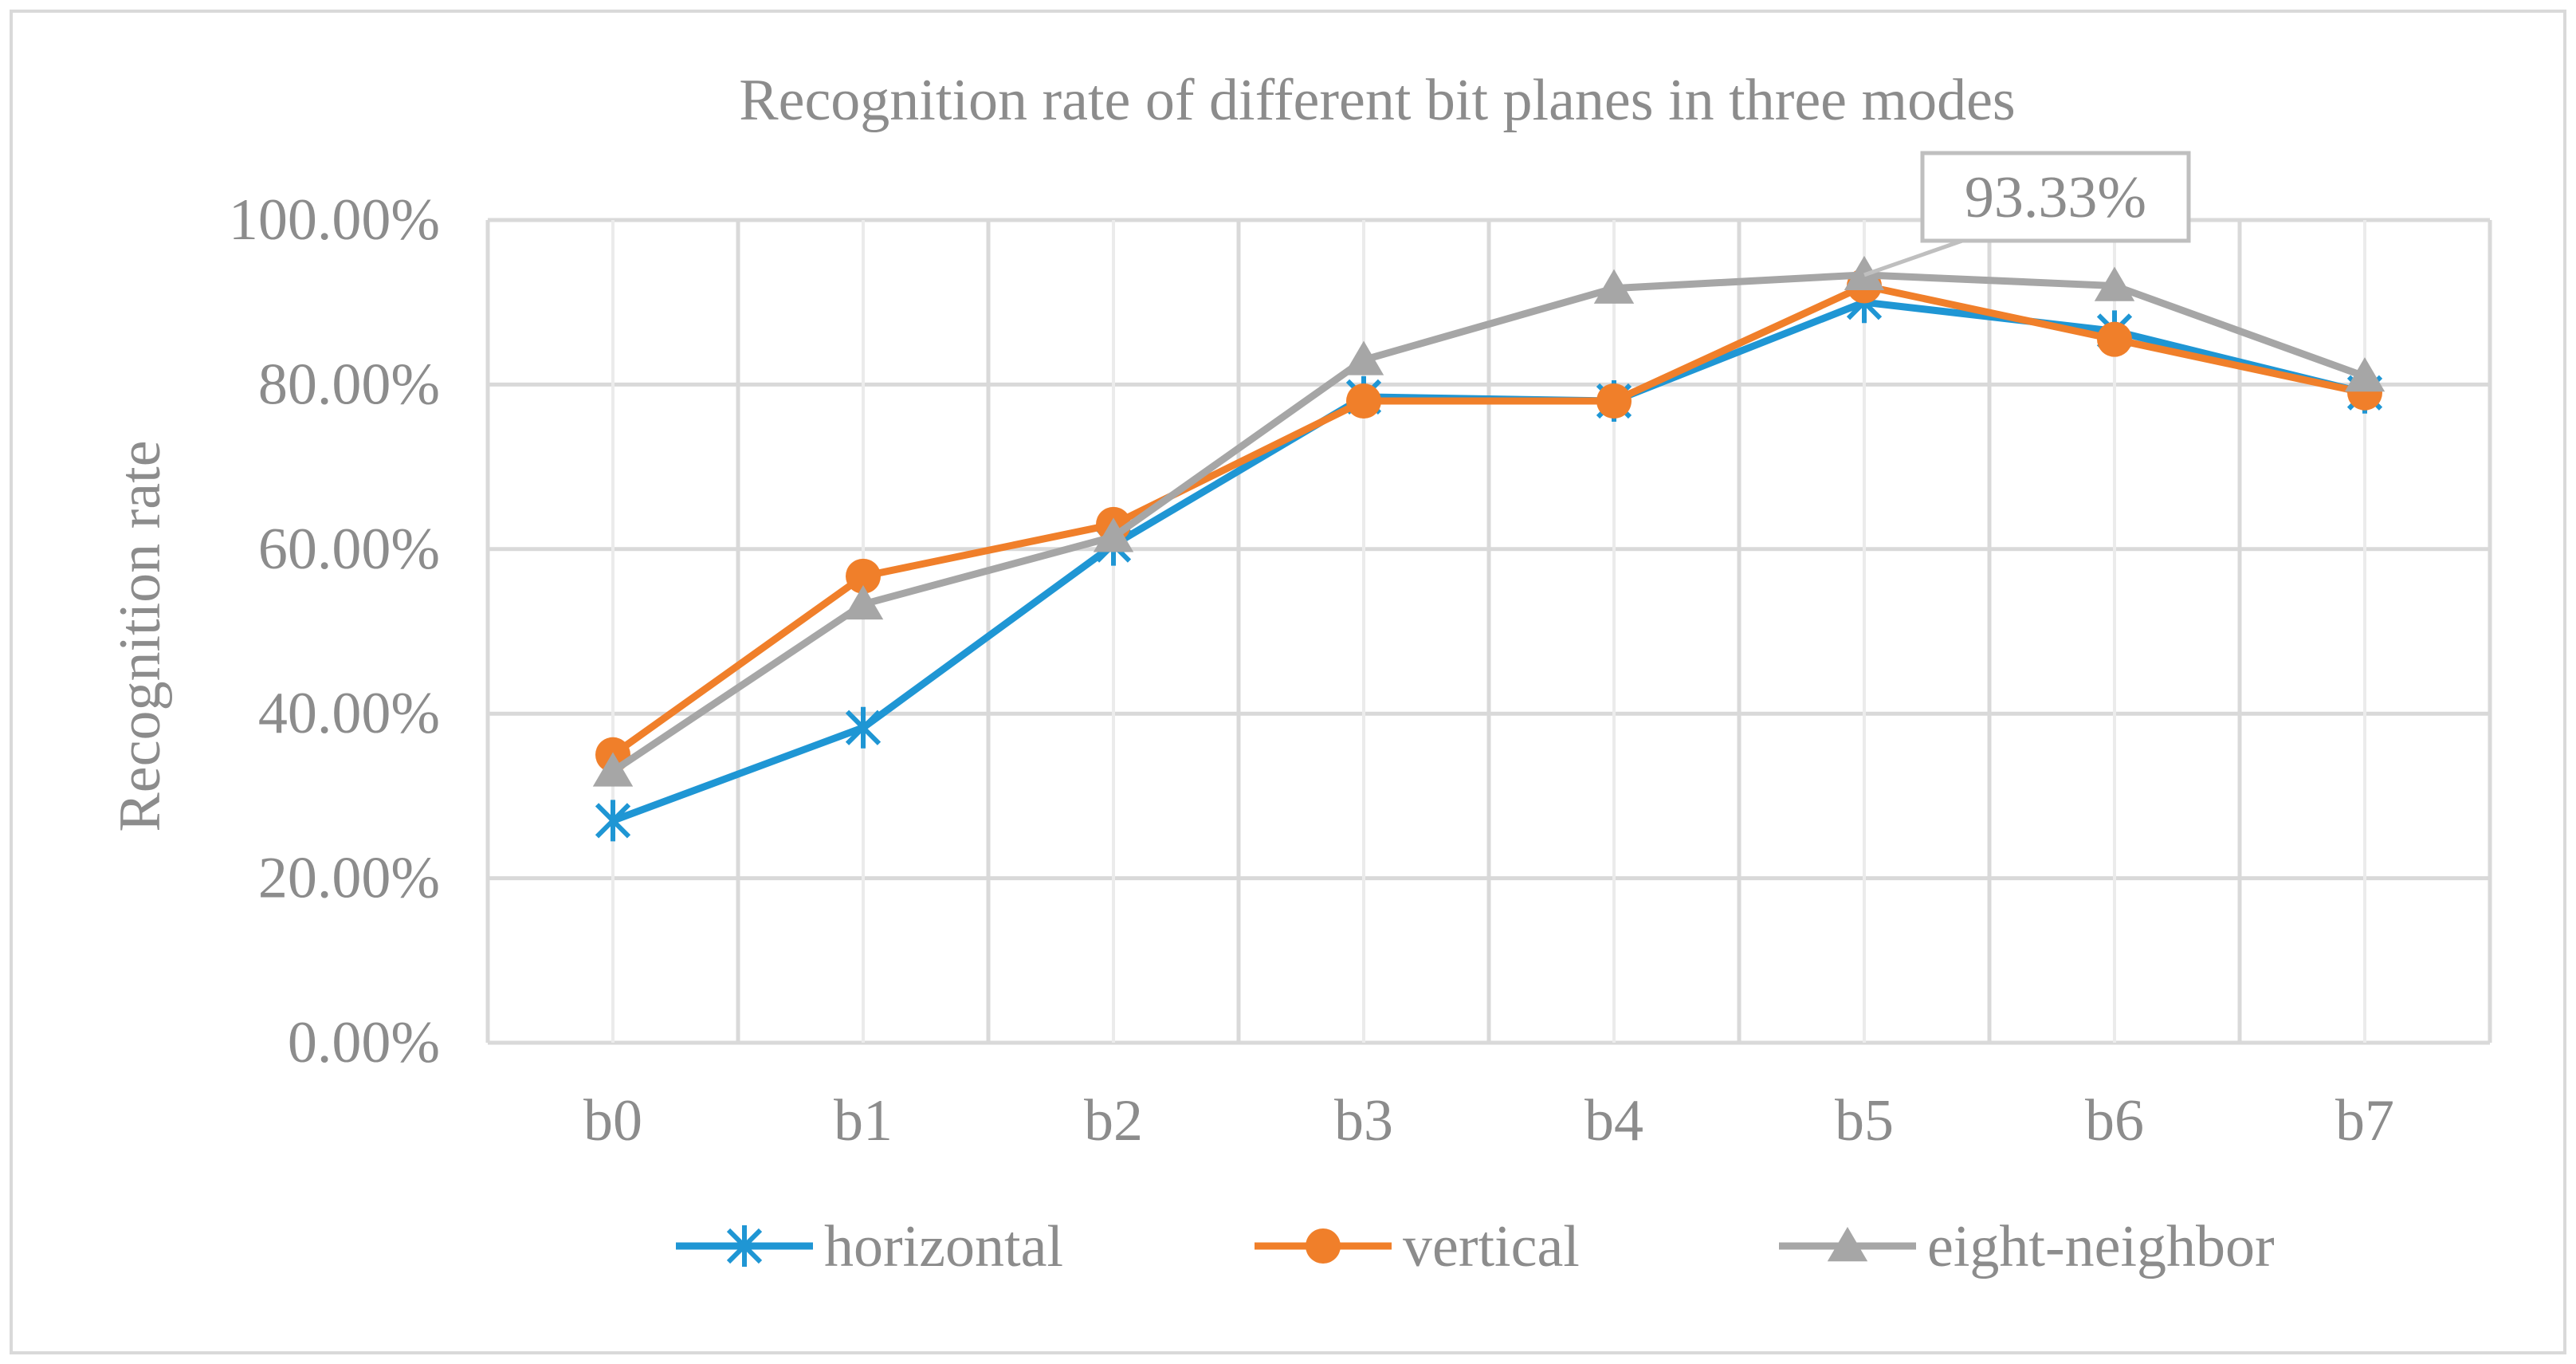  What do you see at coordinates (863, 1121) in the screenshot?
I see `x-tick-label: b1` at bounding box center [863, 1121].